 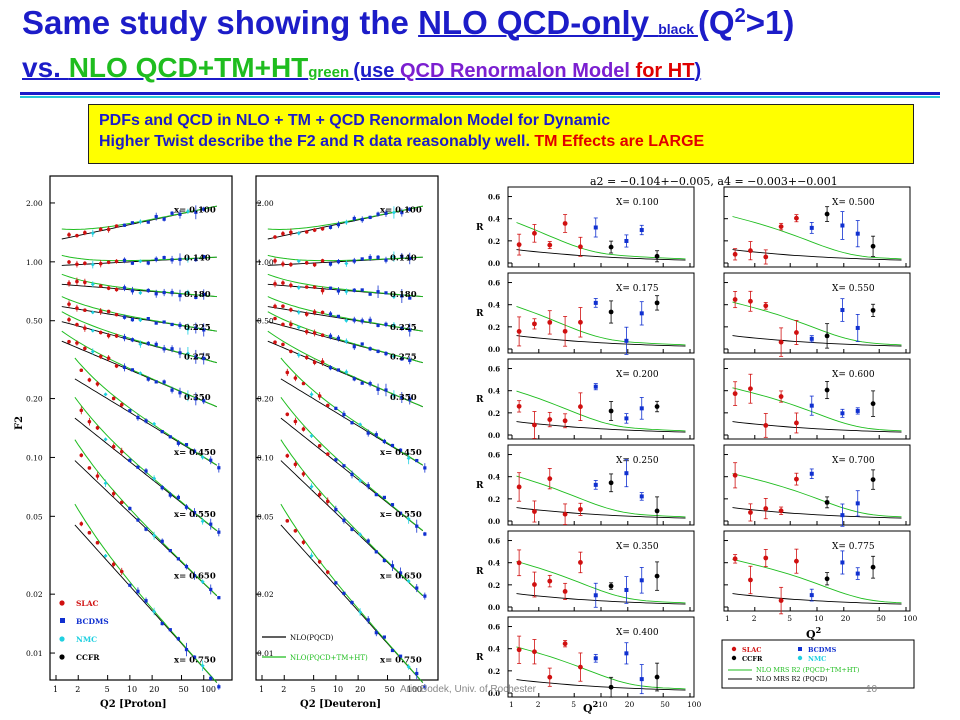 I want to click on r-legend-label: CCFR, so click(x=752, y=659).